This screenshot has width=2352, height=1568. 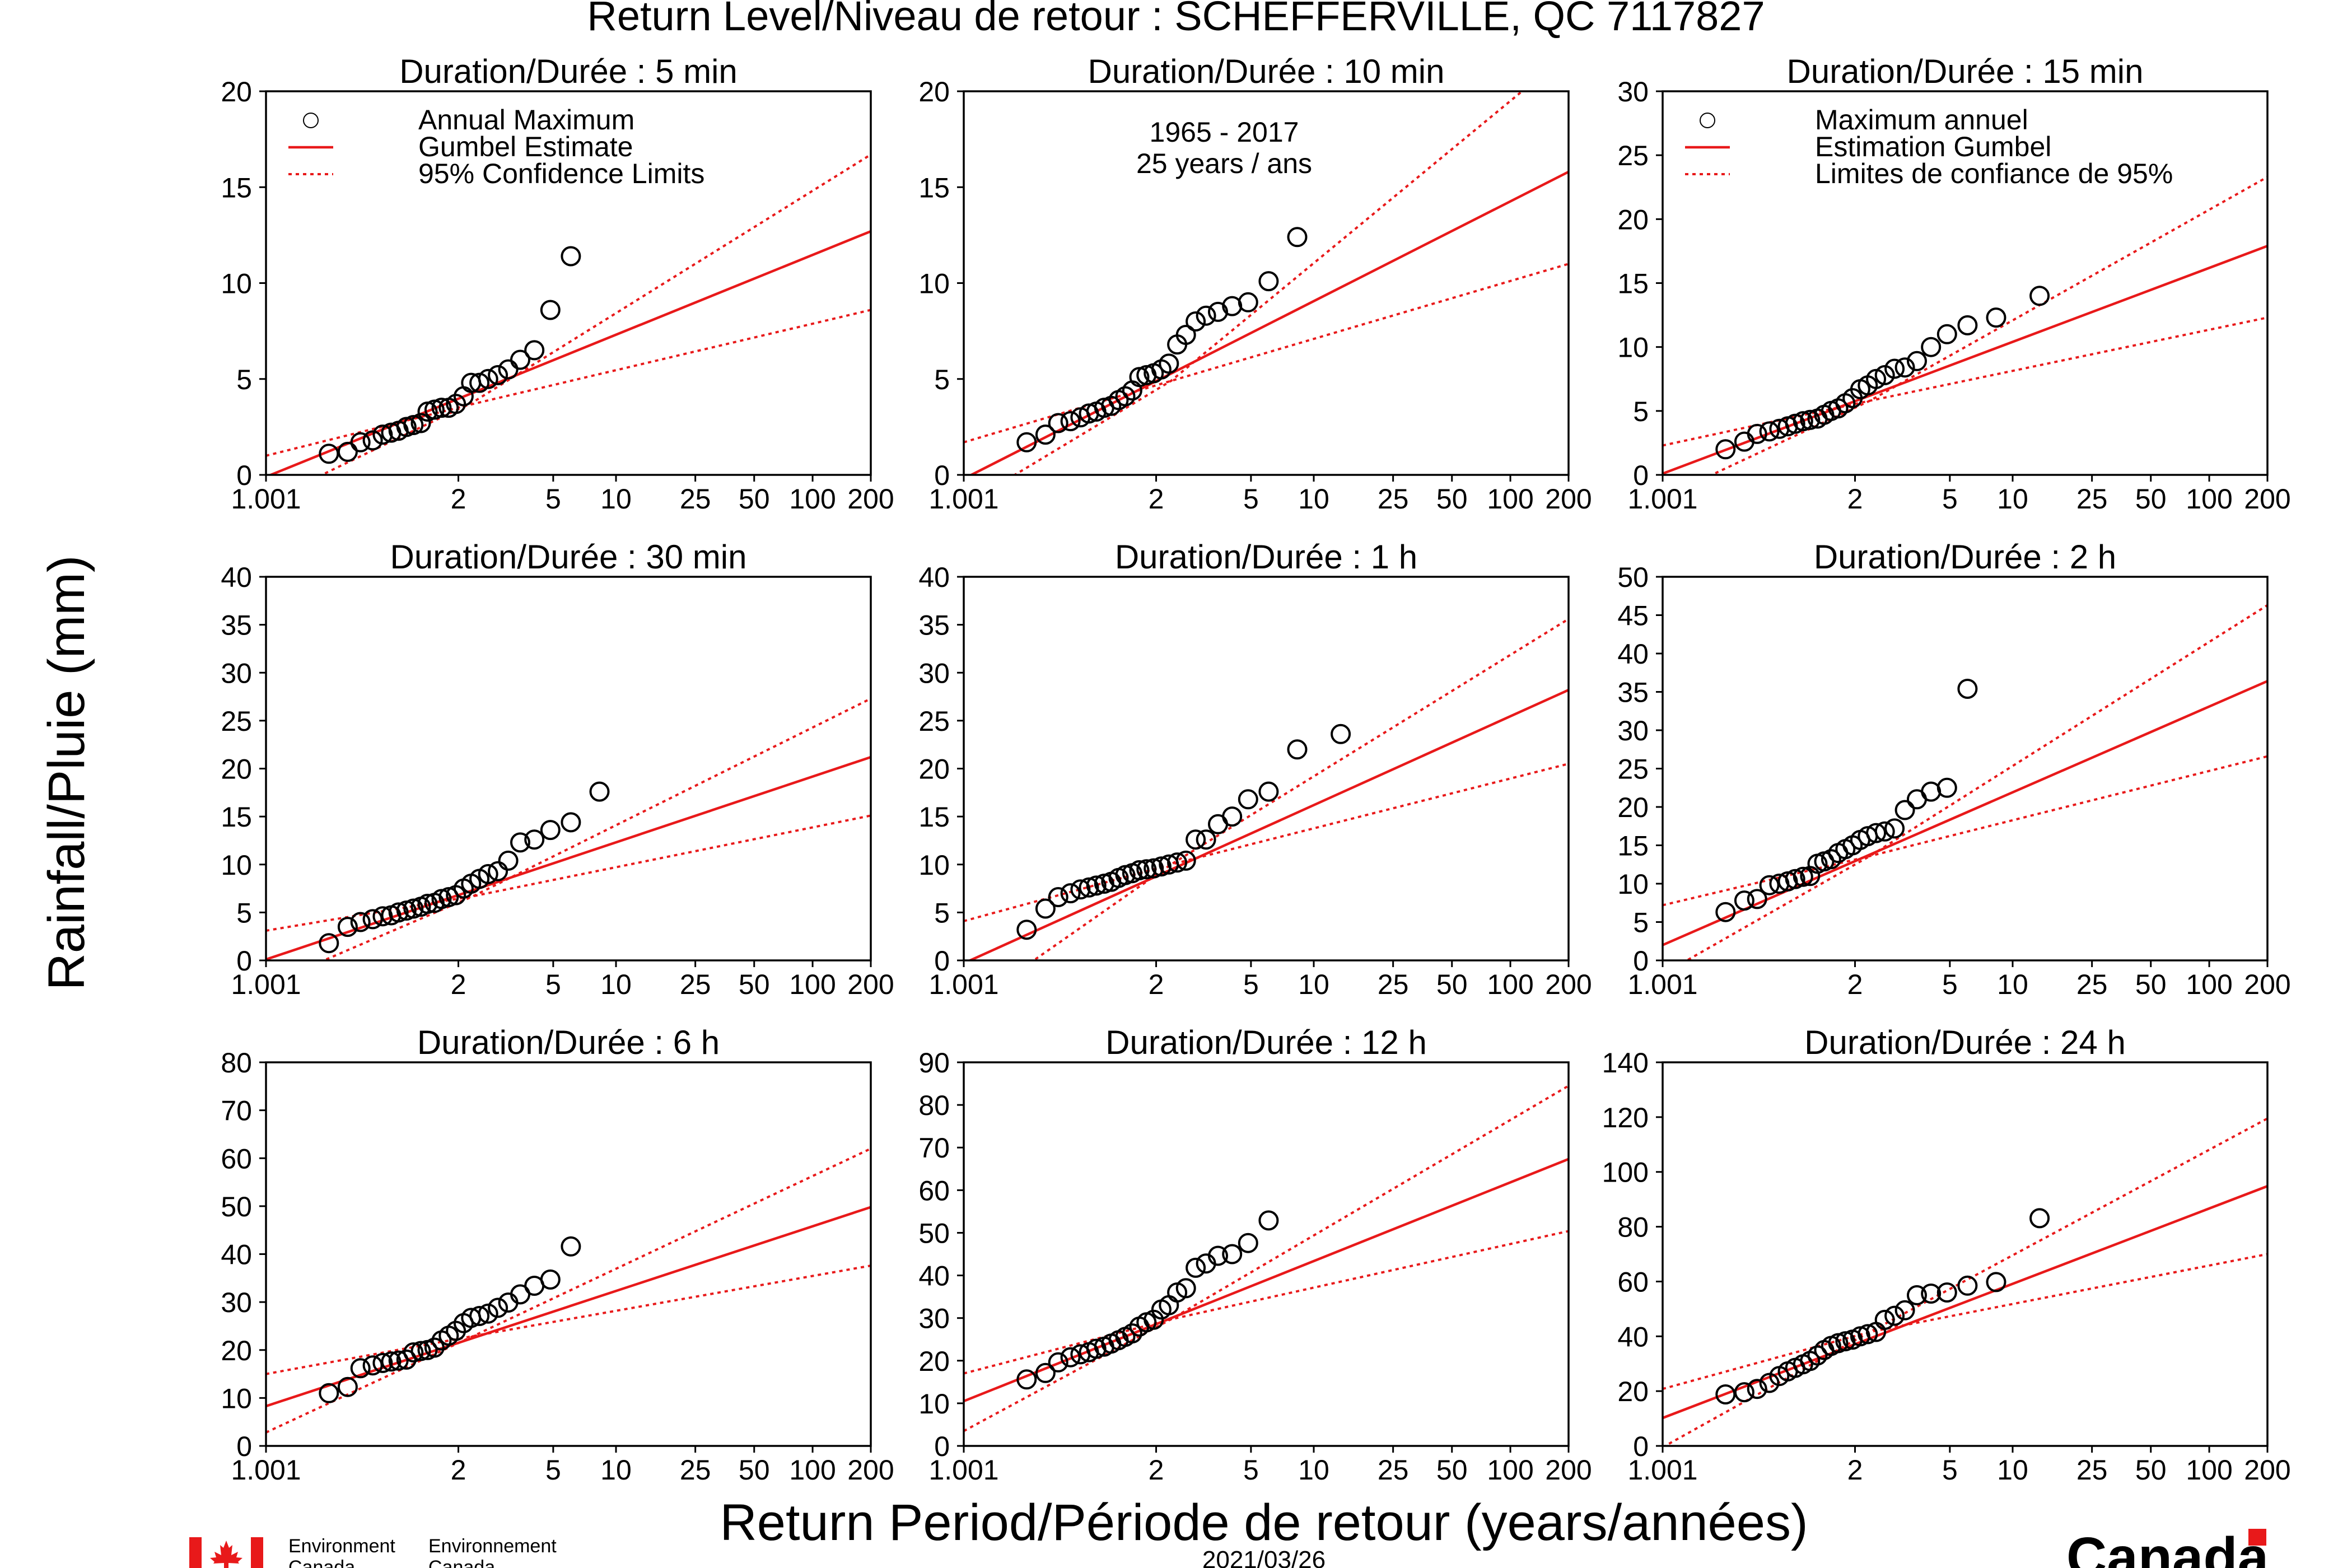 What do you see at coordinates (934, 1233) in the screenshot?
I see `y-tick-label: 50` at bounding box center [934, 1233].